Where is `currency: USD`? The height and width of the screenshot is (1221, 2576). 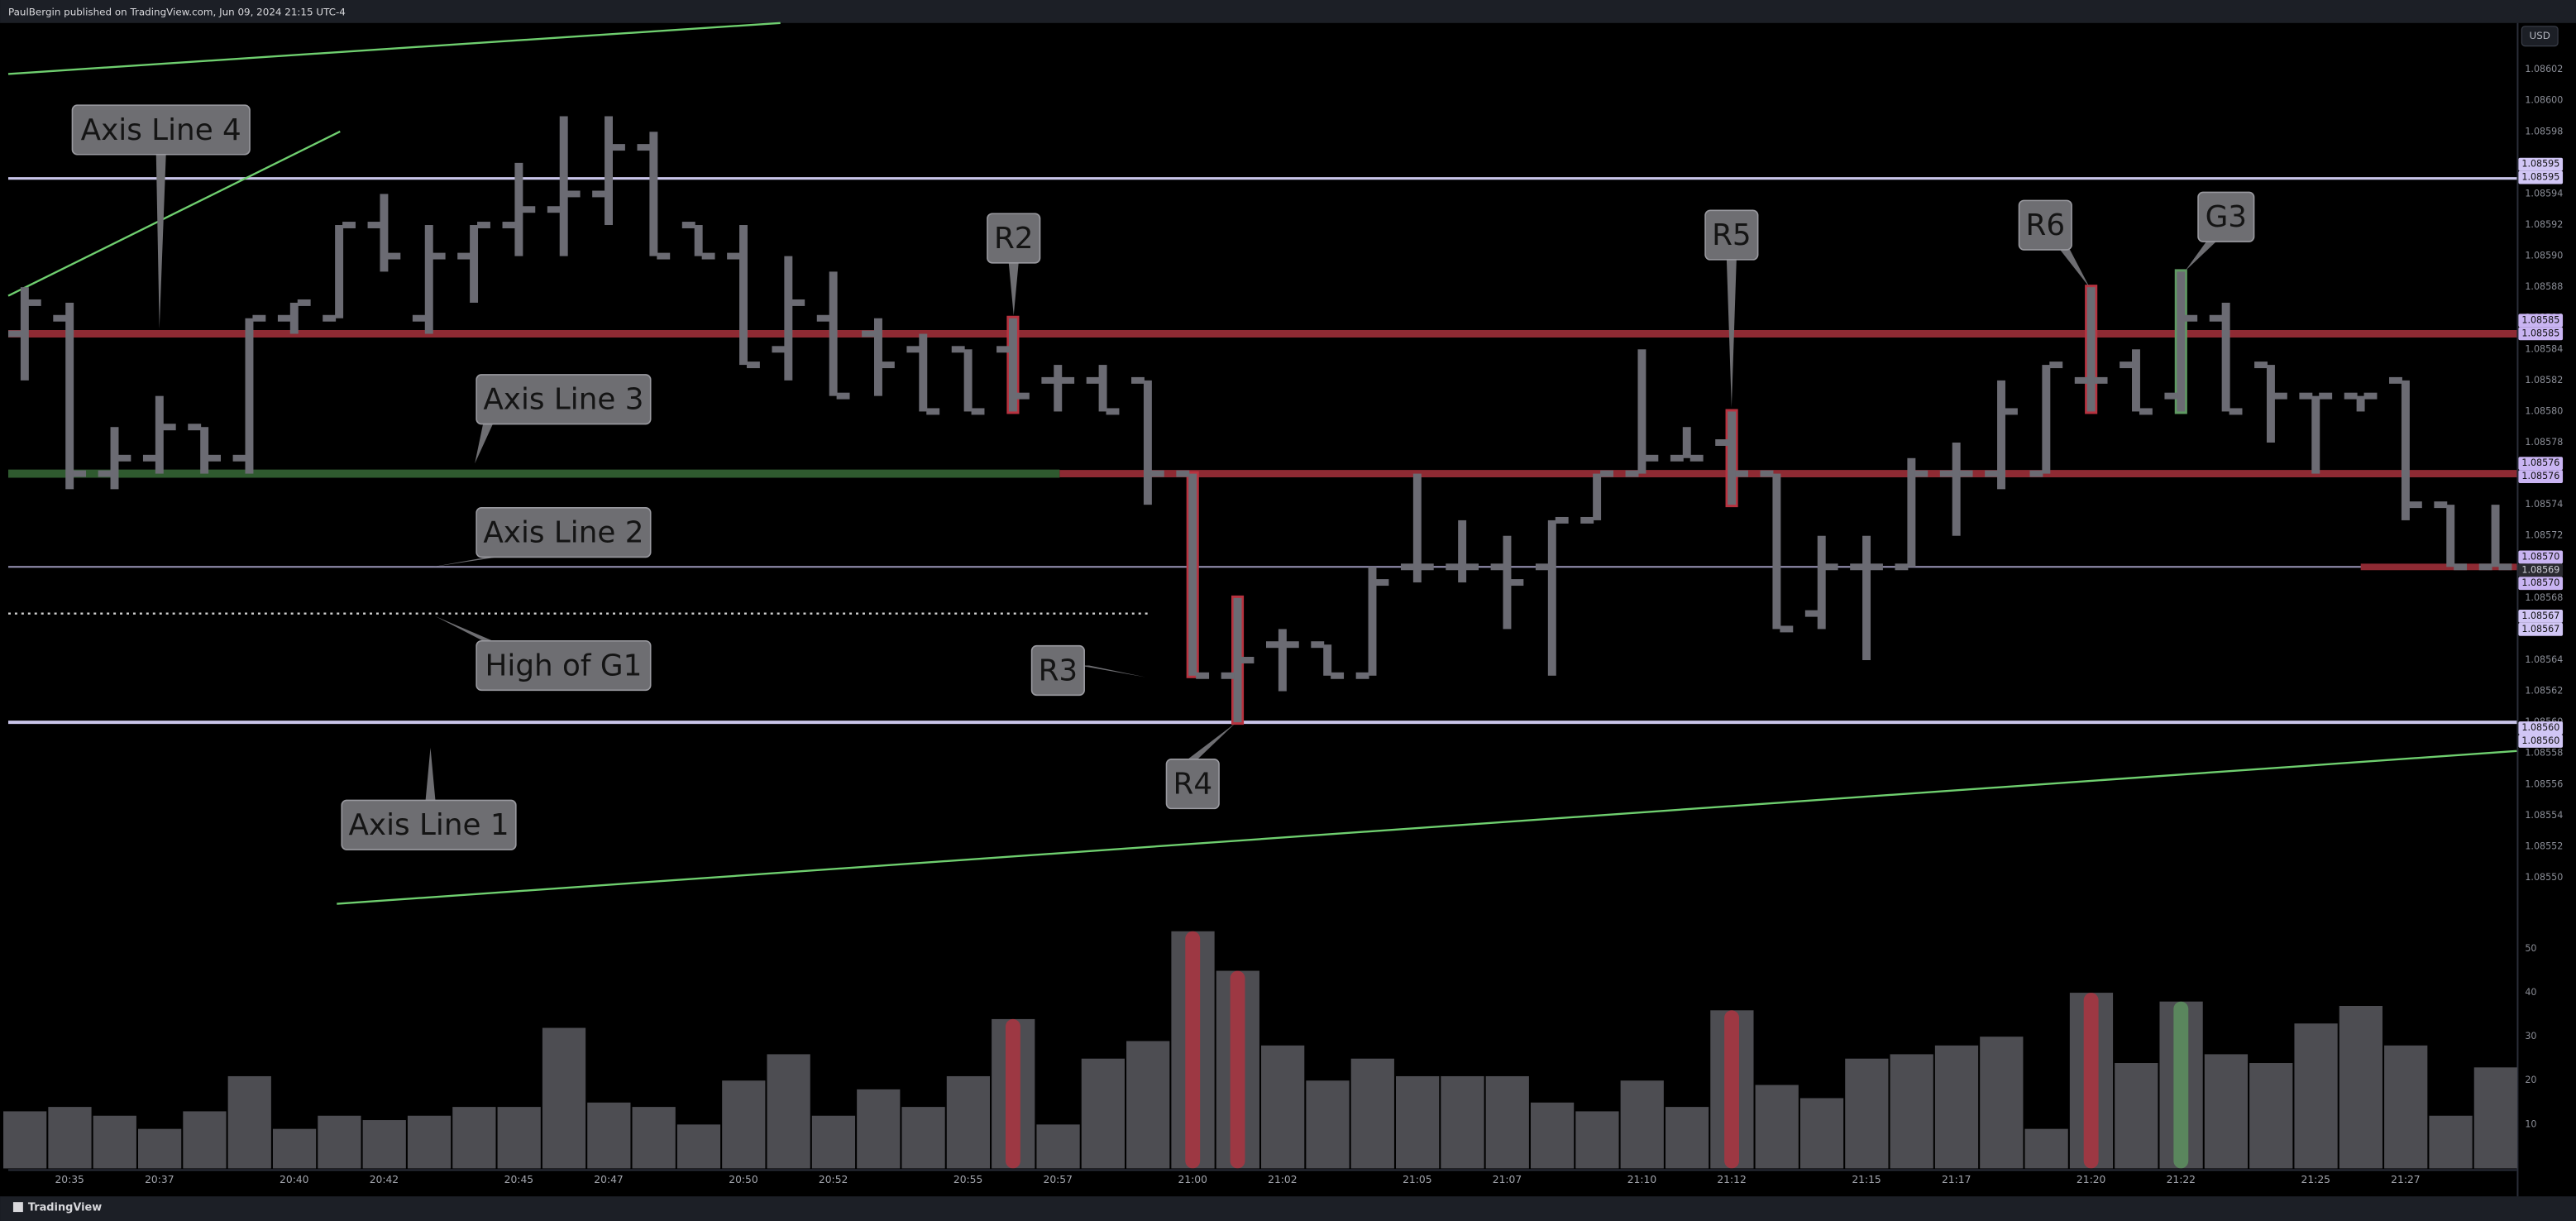 currency: USD is located at coordinates (2540, 35).